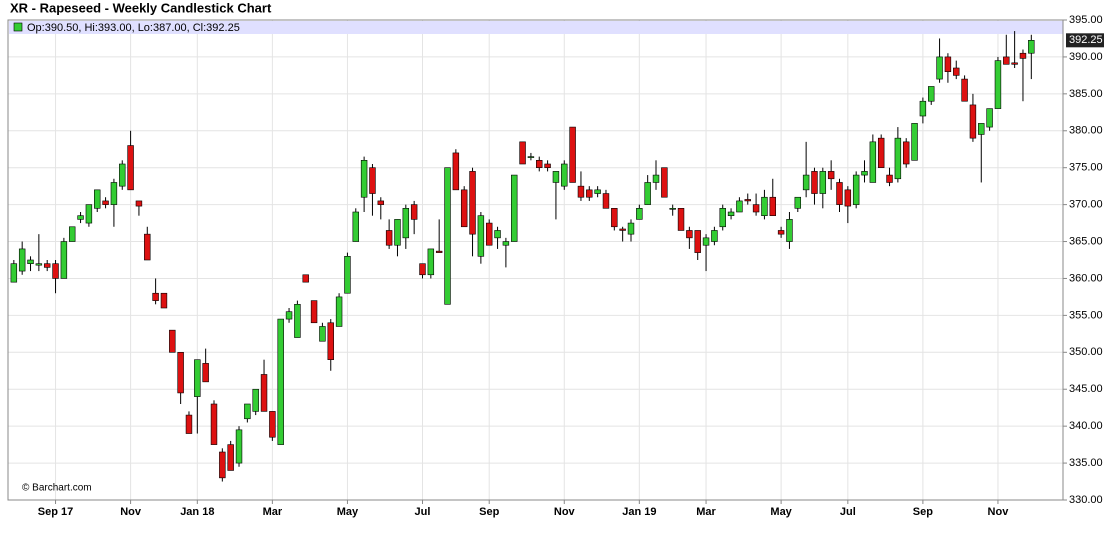 This screenshot has height=542, width=1108. I want to click on y-tick-label: 335.00, so click(1086, 463).